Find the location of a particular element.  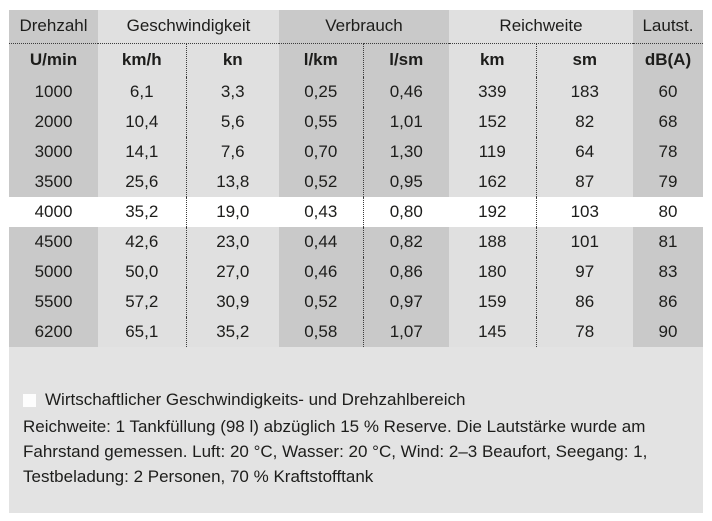

cell: 3,3 is located at coordinates (232, 92).